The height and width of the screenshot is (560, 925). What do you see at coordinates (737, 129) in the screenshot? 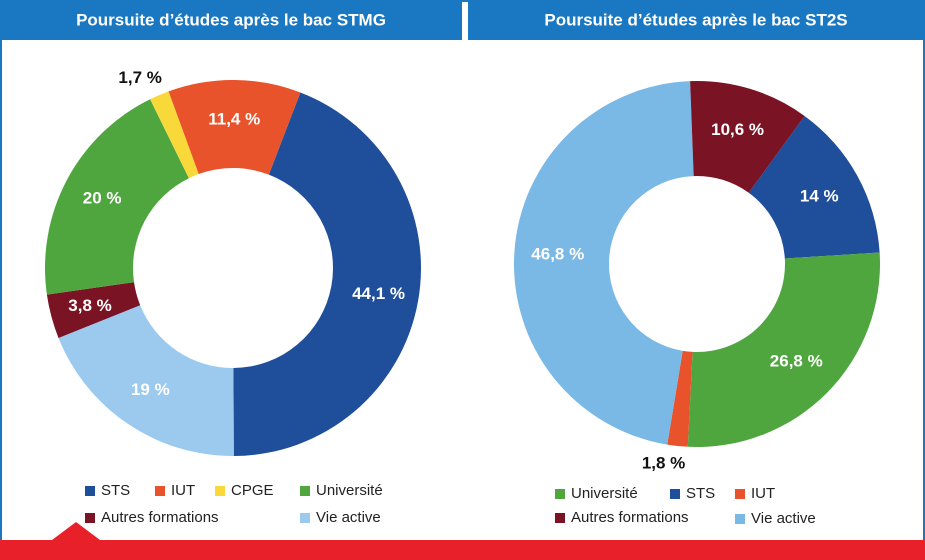
I see `value-label: 10,6 %` at bounding box center [737, 129].